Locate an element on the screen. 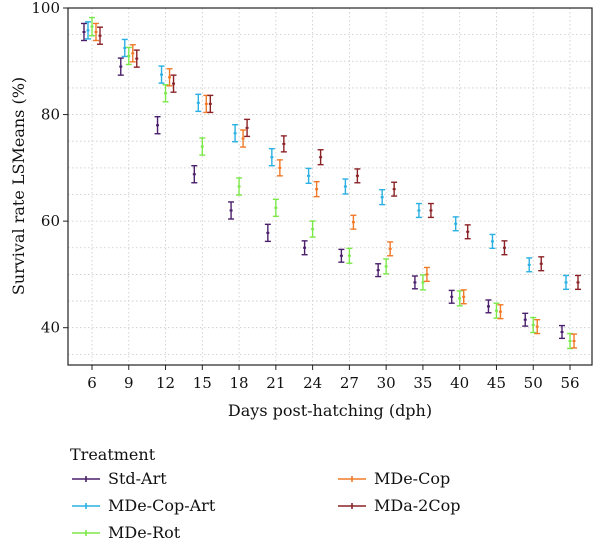 The height and width of the screenshot is (549, 600). legend-item-mda-2cop: MDa-2Cop is located at coordinates (399, 505).